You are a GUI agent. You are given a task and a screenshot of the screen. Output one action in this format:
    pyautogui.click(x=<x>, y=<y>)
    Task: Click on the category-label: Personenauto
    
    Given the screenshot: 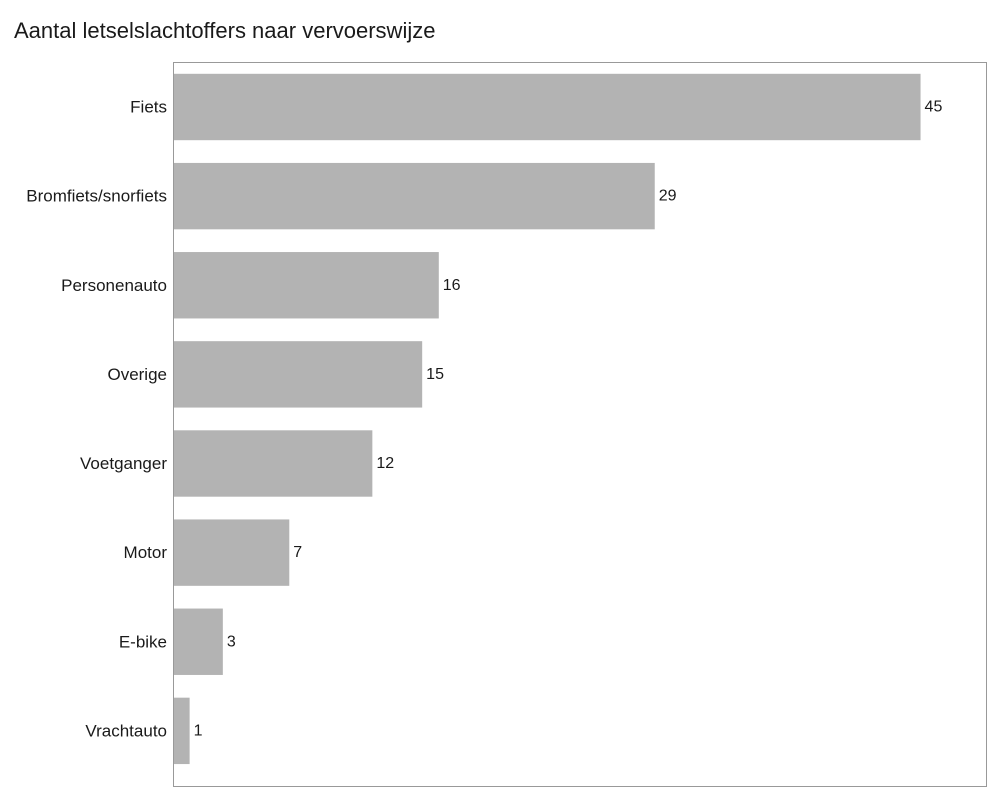 What is the action you would take?
    pyautogui.click(x=114, y=285)
    